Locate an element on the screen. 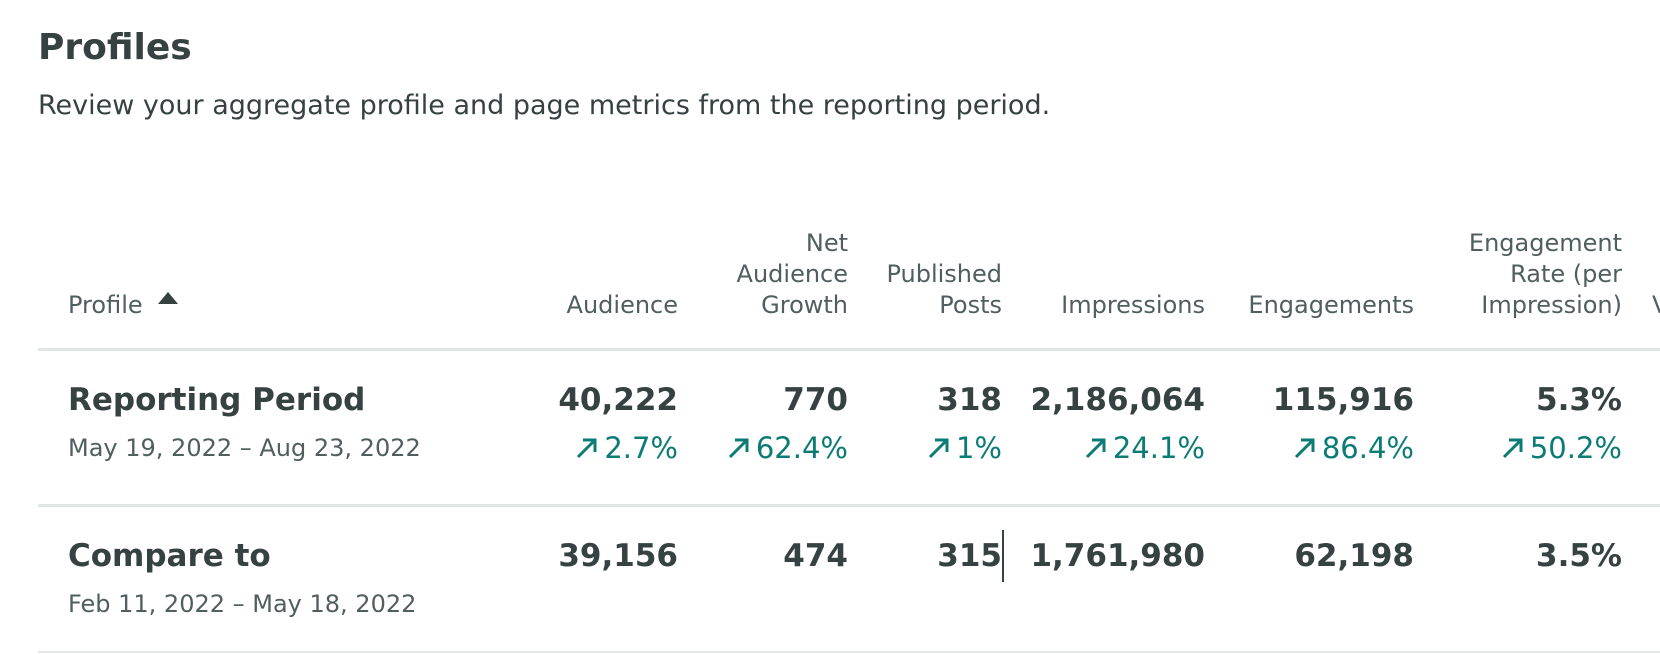 The image size is (1660, 654). value-engagements: 115,916 is located at coordinates (1343, 400).